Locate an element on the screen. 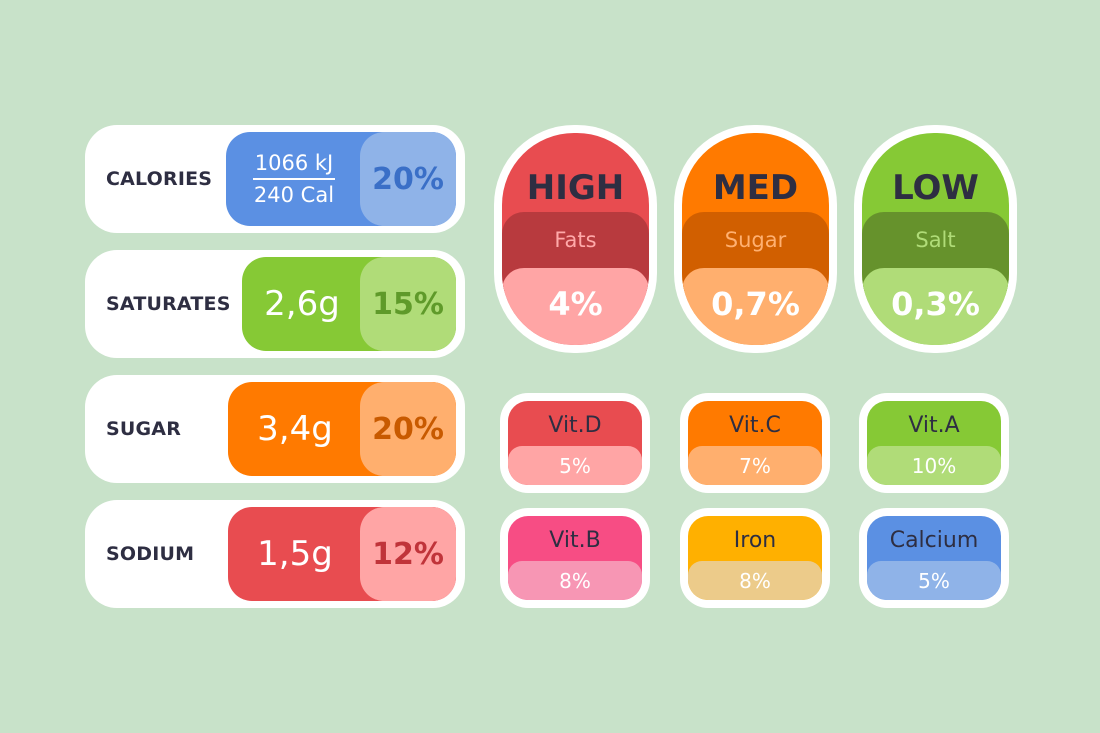 This screenshot has height=733, width=1100. tag-body: Vit.A 10% is located at coordinates (934, 443).